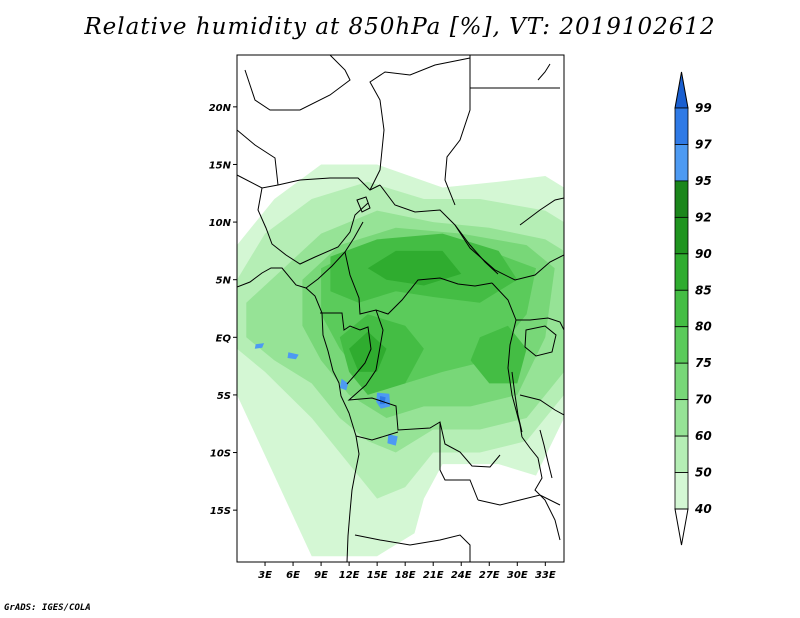  What do you see at coordinates (220, 165) in the screenshot?
I see `y-tick-label: 15N` at bounding box center [220, 165].